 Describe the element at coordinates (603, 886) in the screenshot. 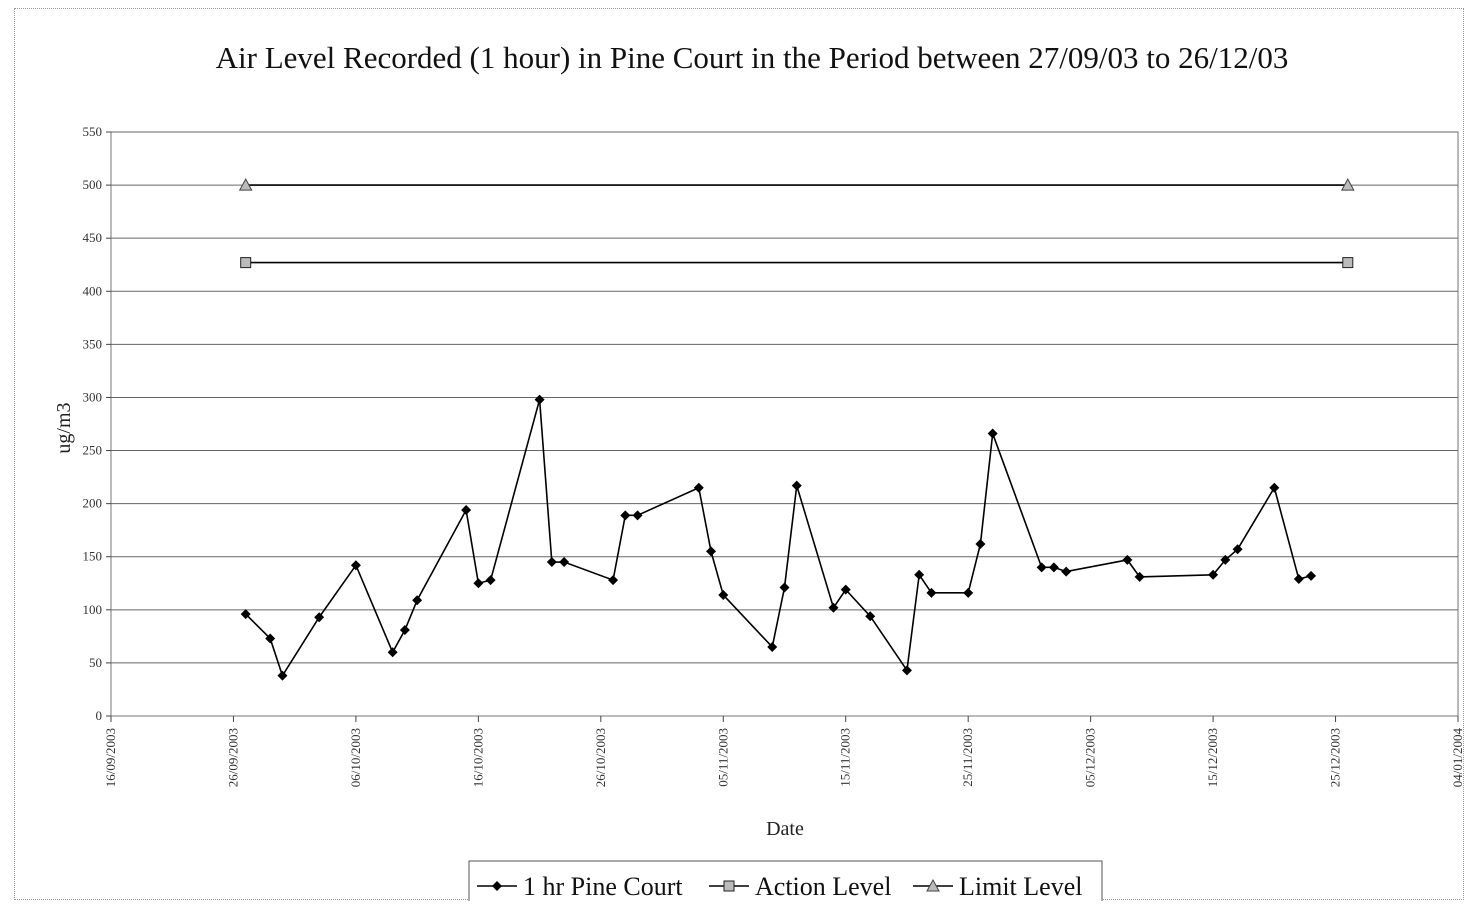

I see `legend-label-1hr-pine-court: 1 hr Pine Court` at that location.